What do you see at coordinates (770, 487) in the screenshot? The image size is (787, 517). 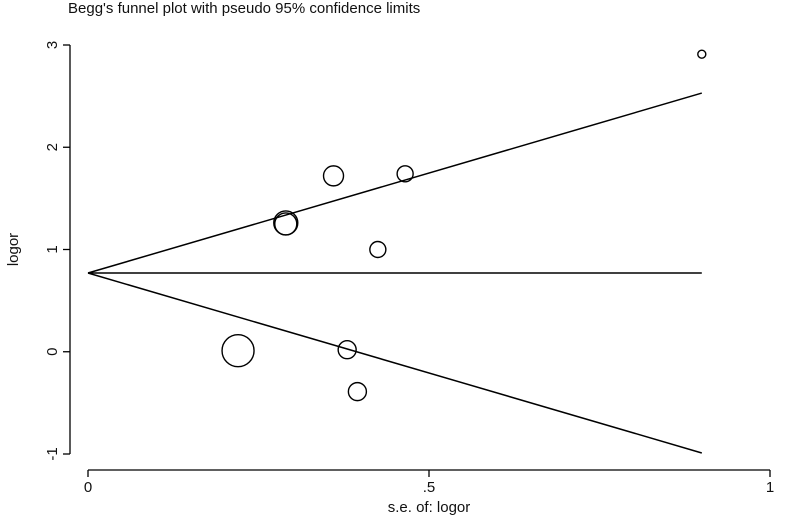 I see `x-tick-label: 1` at bounding box center [770, 487].